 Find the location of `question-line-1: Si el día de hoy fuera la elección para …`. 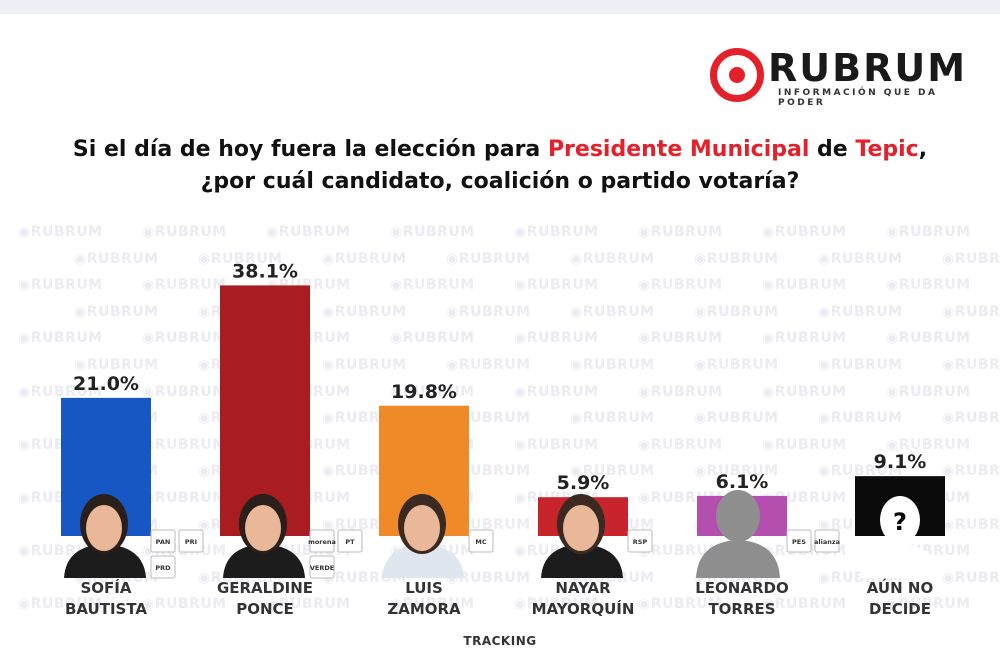

question-line-1: Si el día de hoy fuera la elección para … is located at coordinates (500, 150).